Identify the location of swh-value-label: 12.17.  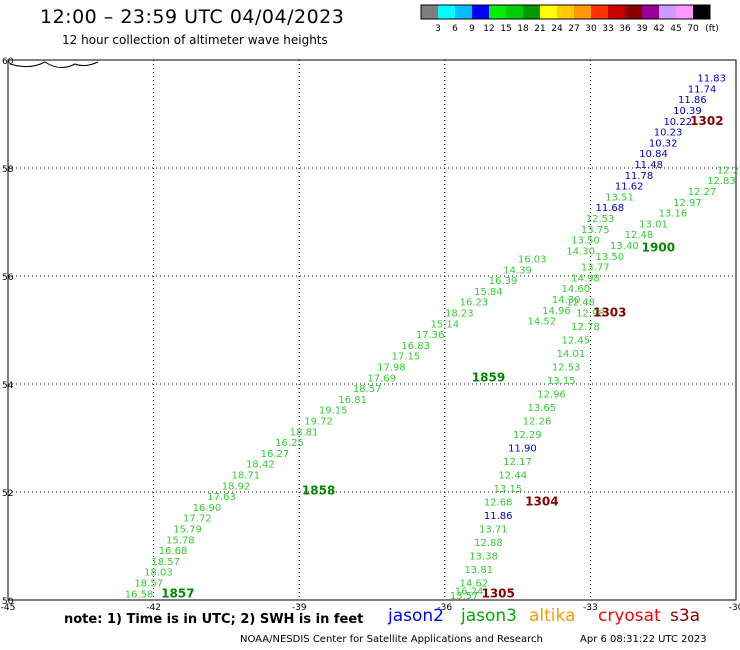
(517, 462).